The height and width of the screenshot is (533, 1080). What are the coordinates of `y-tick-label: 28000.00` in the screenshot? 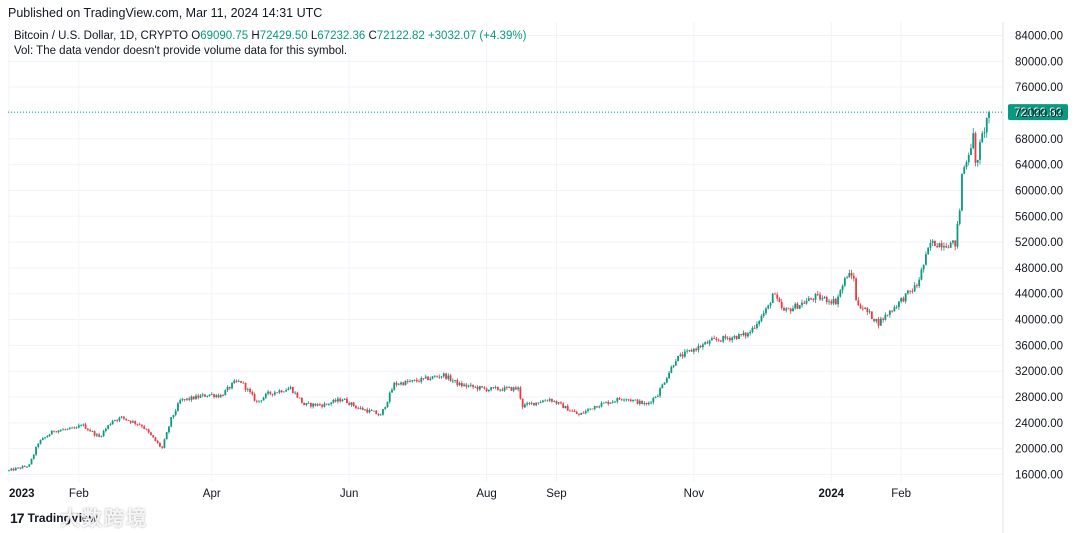 It's located at (1039, 398).